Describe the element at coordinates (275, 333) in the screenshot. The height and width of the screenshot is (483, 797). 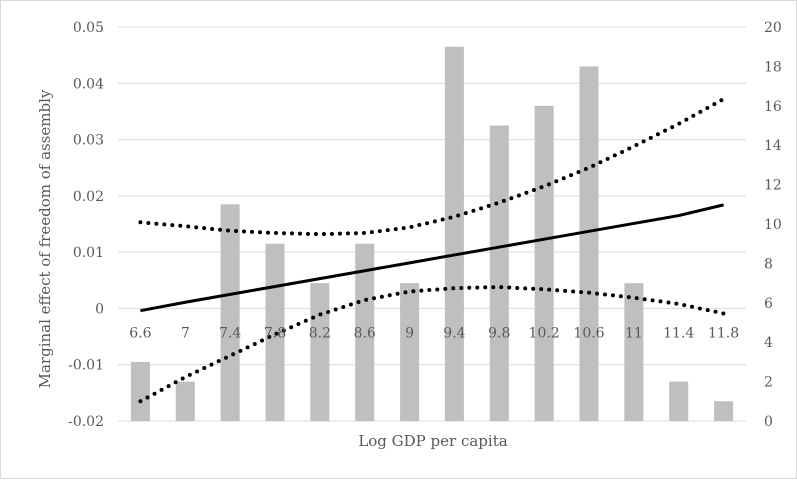
I see `x-tick-label: 7.8` at that location.